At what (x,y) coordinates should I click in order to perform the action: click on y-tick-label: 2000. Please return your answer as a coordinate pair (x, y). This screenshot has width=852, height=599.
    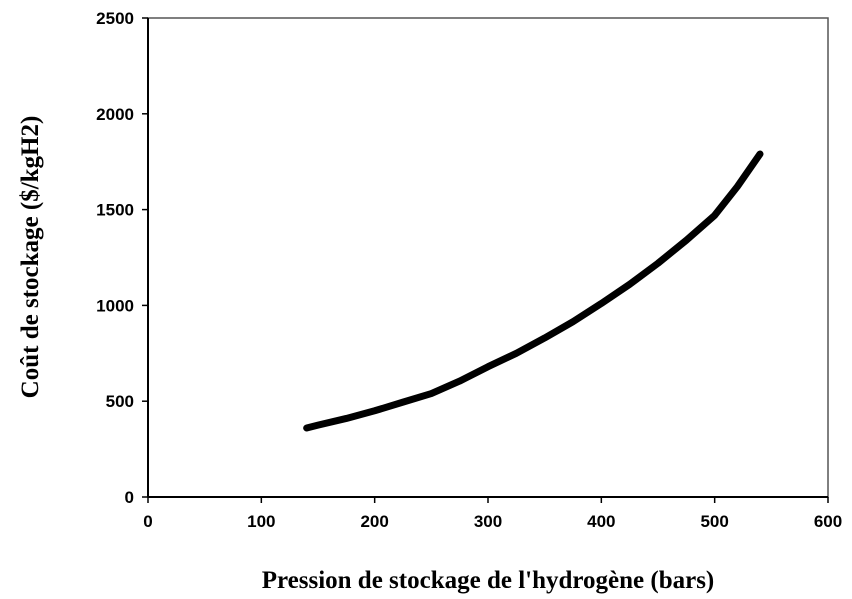
    Looking at the image, I should click on (115, 114).